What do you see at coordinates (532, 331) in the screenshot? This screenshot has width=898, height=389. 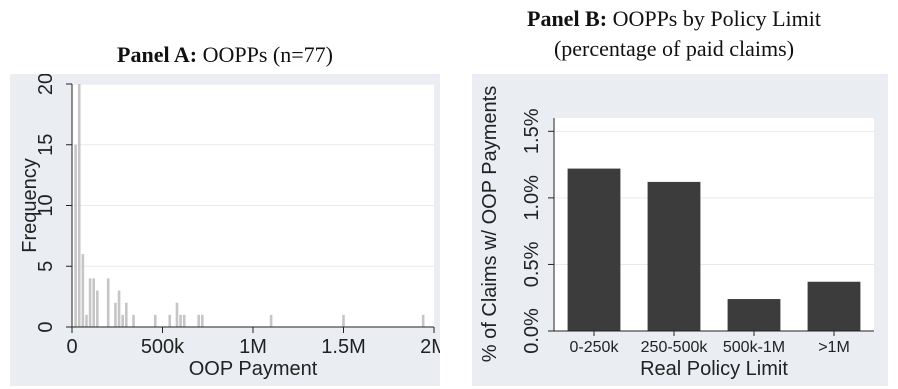 I see `panel-b-y-tick-label: 0.0%` at bounding box center [532, 331].